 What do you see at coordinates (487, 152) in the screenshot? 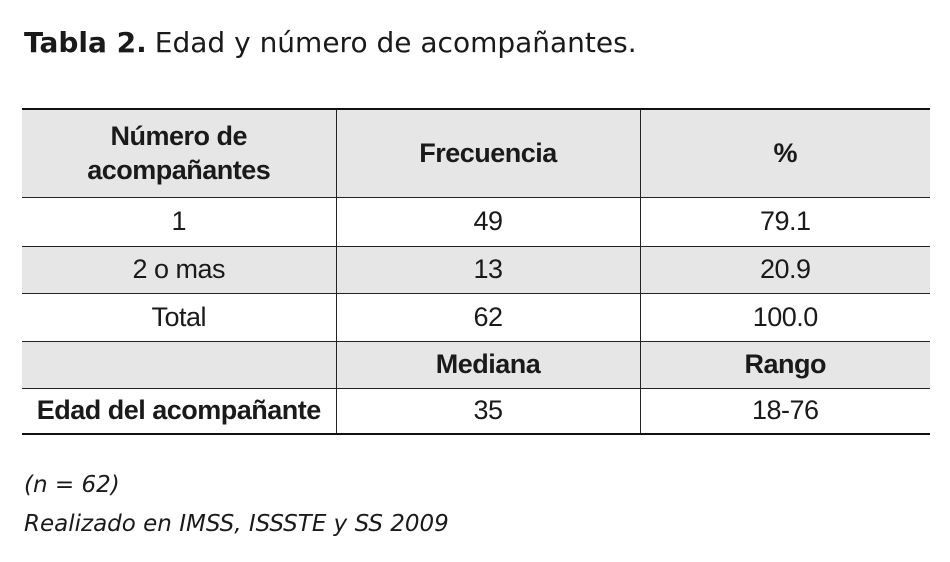
I see `header-cell: Frecuencia` at bounding box center [487, 152].